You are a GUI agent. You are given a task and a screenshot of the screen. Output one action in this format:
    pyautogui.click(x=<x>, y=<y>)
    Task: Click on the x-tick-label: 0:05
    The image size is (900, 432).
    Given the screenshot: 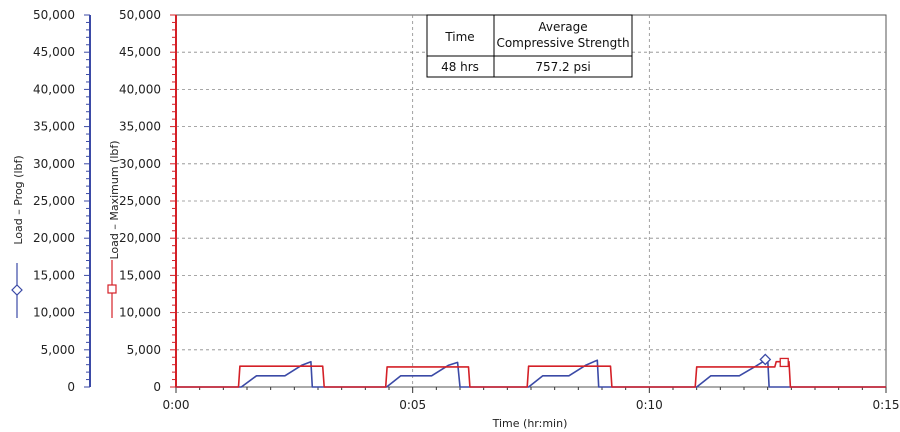 What is the action you would take?
    pyautogui.click(x=412, y=405)
    